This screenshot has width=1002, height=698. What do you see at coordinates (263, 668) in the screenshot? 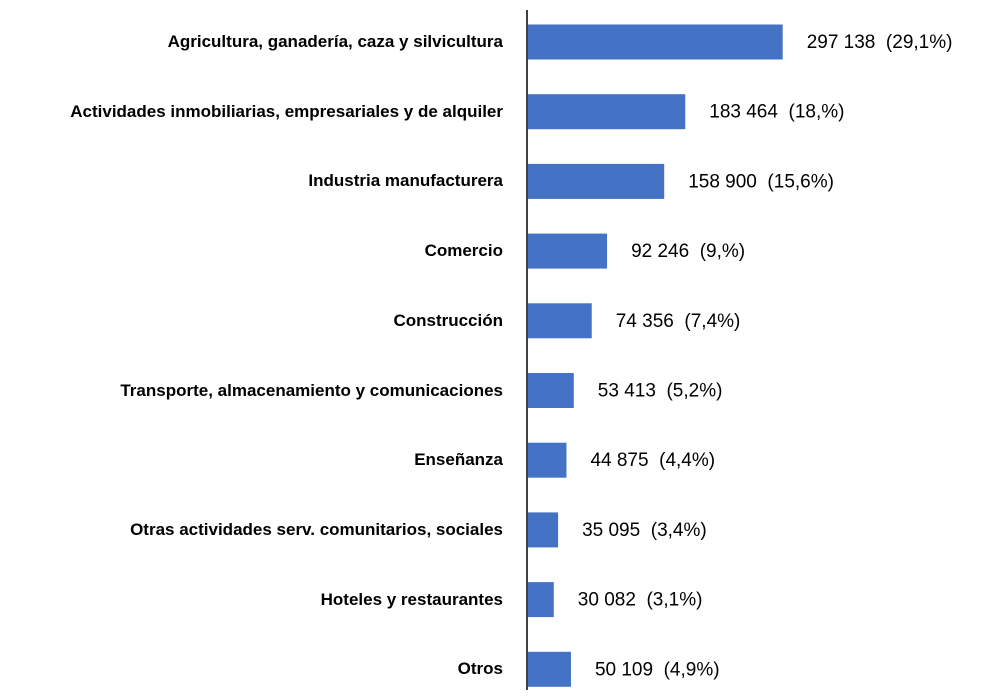
I see `category-label-box: Otros` at bounding box center [263, 668].